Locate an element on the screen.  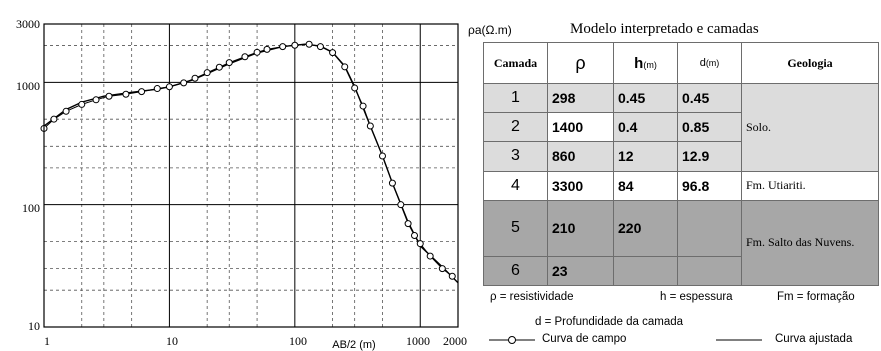
x-tick-label: 1000 is located at coordinates (418, 341).